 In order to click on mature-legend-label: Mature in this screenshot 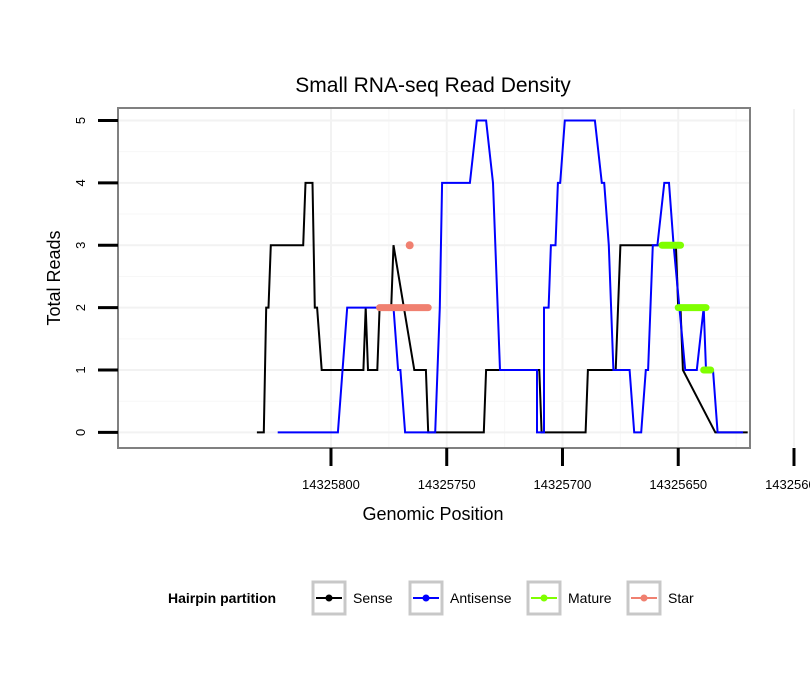, I will do `click(590, 598)`.